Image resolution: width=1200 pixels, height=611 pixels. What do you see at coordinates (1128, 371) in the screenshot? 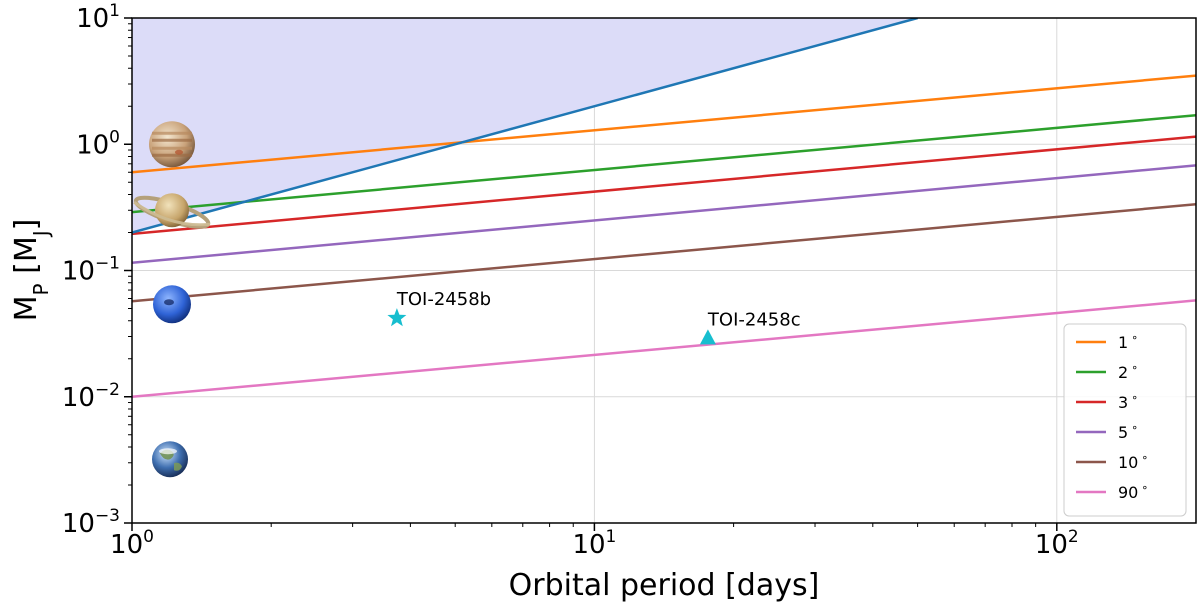
I see `legend-label-2deg: 2 ∘` at bounding box center [1128, 371].